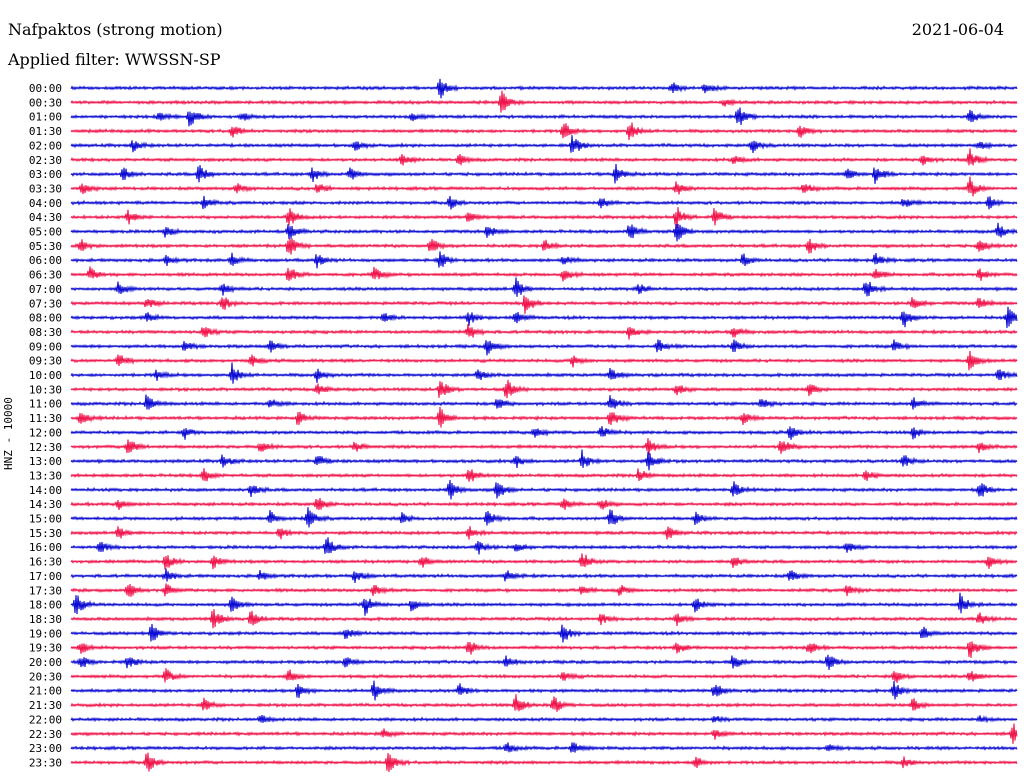 The width and height of the screenshot is (1024, 780). What do you see at coordinates (45, 318) in the screenshot?
I see `trace-label: 08:00` at bounding box center [45, 318].